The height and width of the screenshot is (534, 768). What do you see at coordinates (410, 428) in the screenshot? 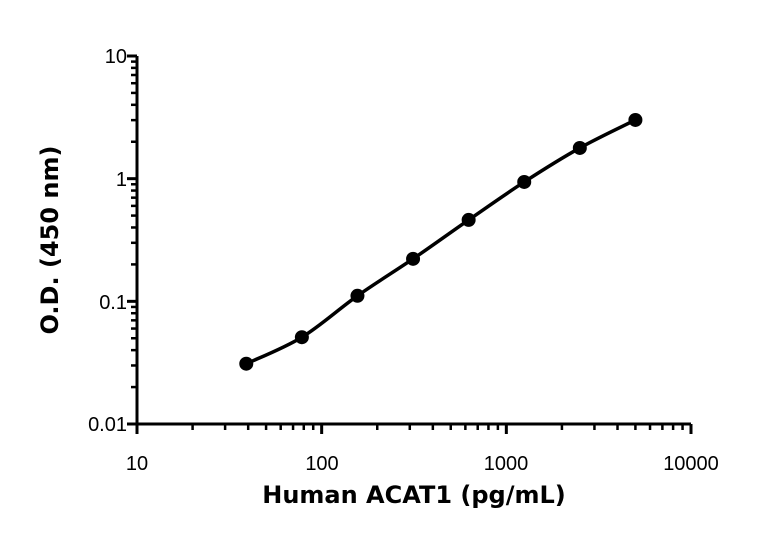
I see `x-axis` at bounding box center [410, 428].